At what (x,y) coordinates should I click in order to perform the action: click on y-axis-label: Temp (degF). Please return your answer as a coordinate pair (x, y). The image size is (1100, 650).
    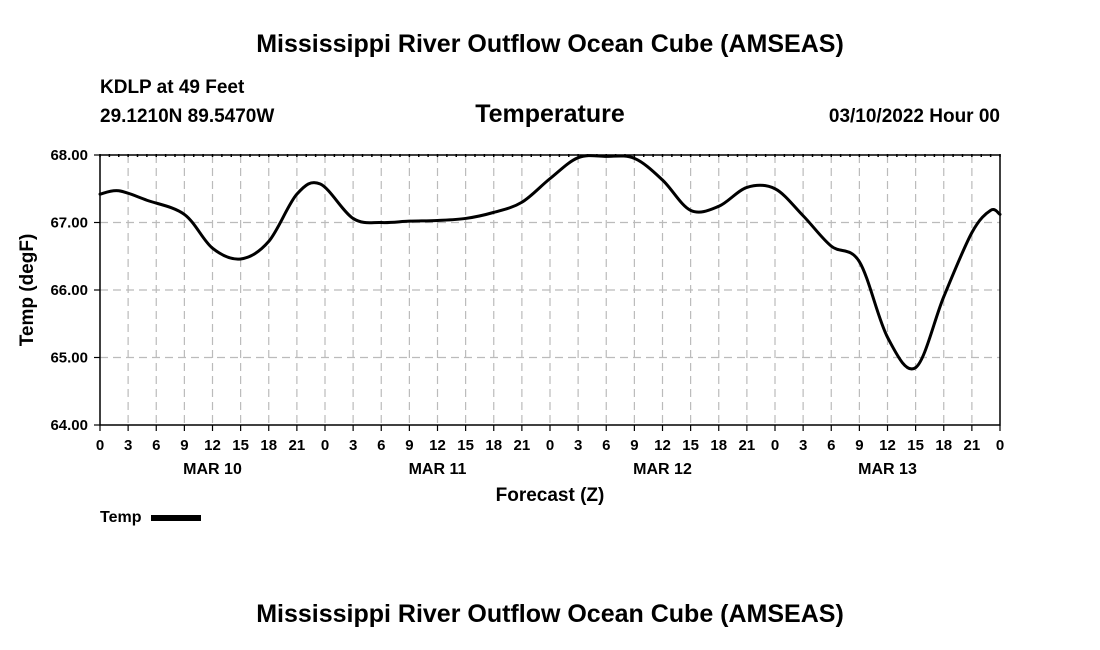
    Looking at the image, I should click on (27, 290).